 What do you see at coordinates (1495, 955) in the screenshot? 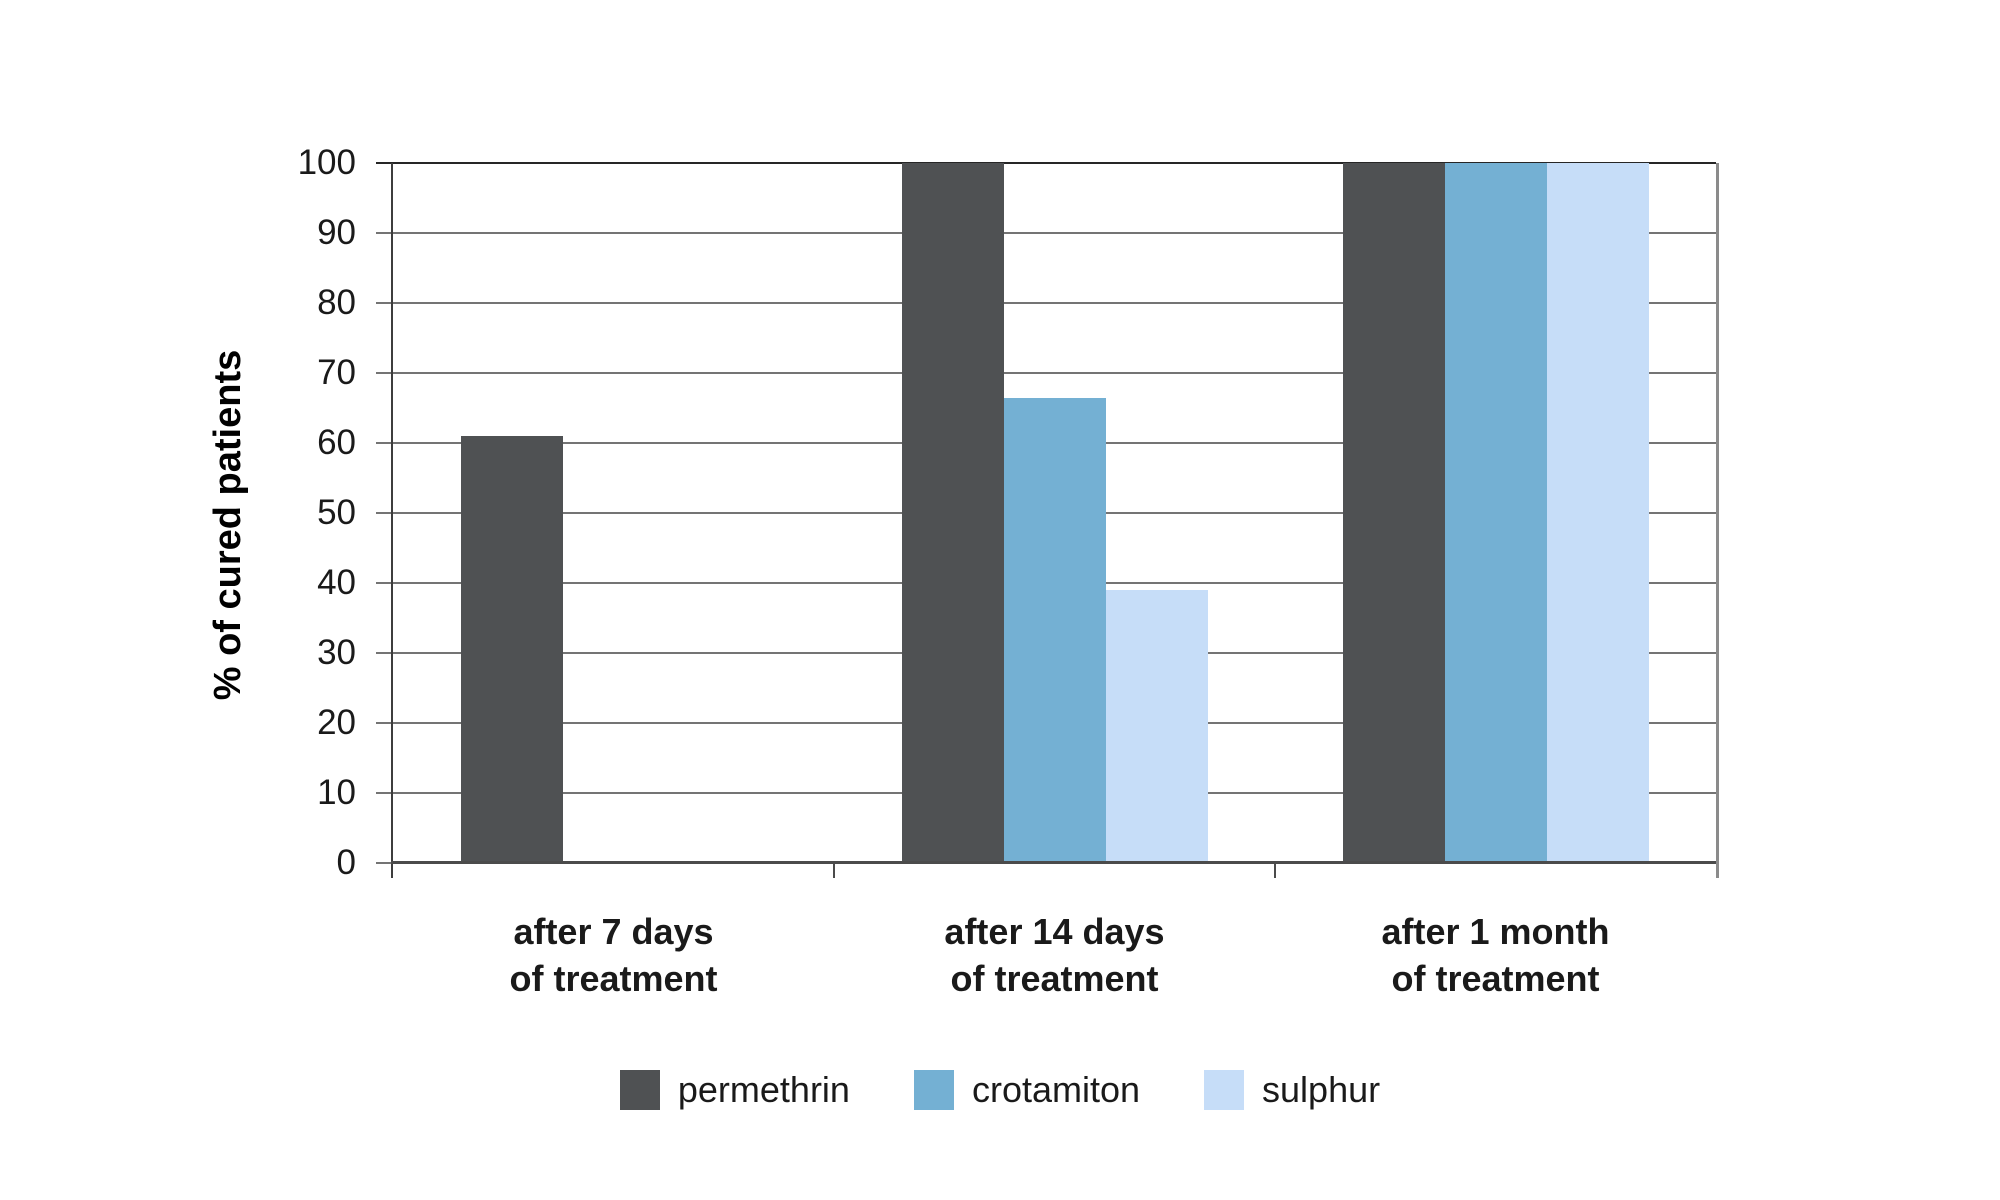
I see `x-axis-label-2: after 1 month of treatment` at bounding box center [1495, 955].